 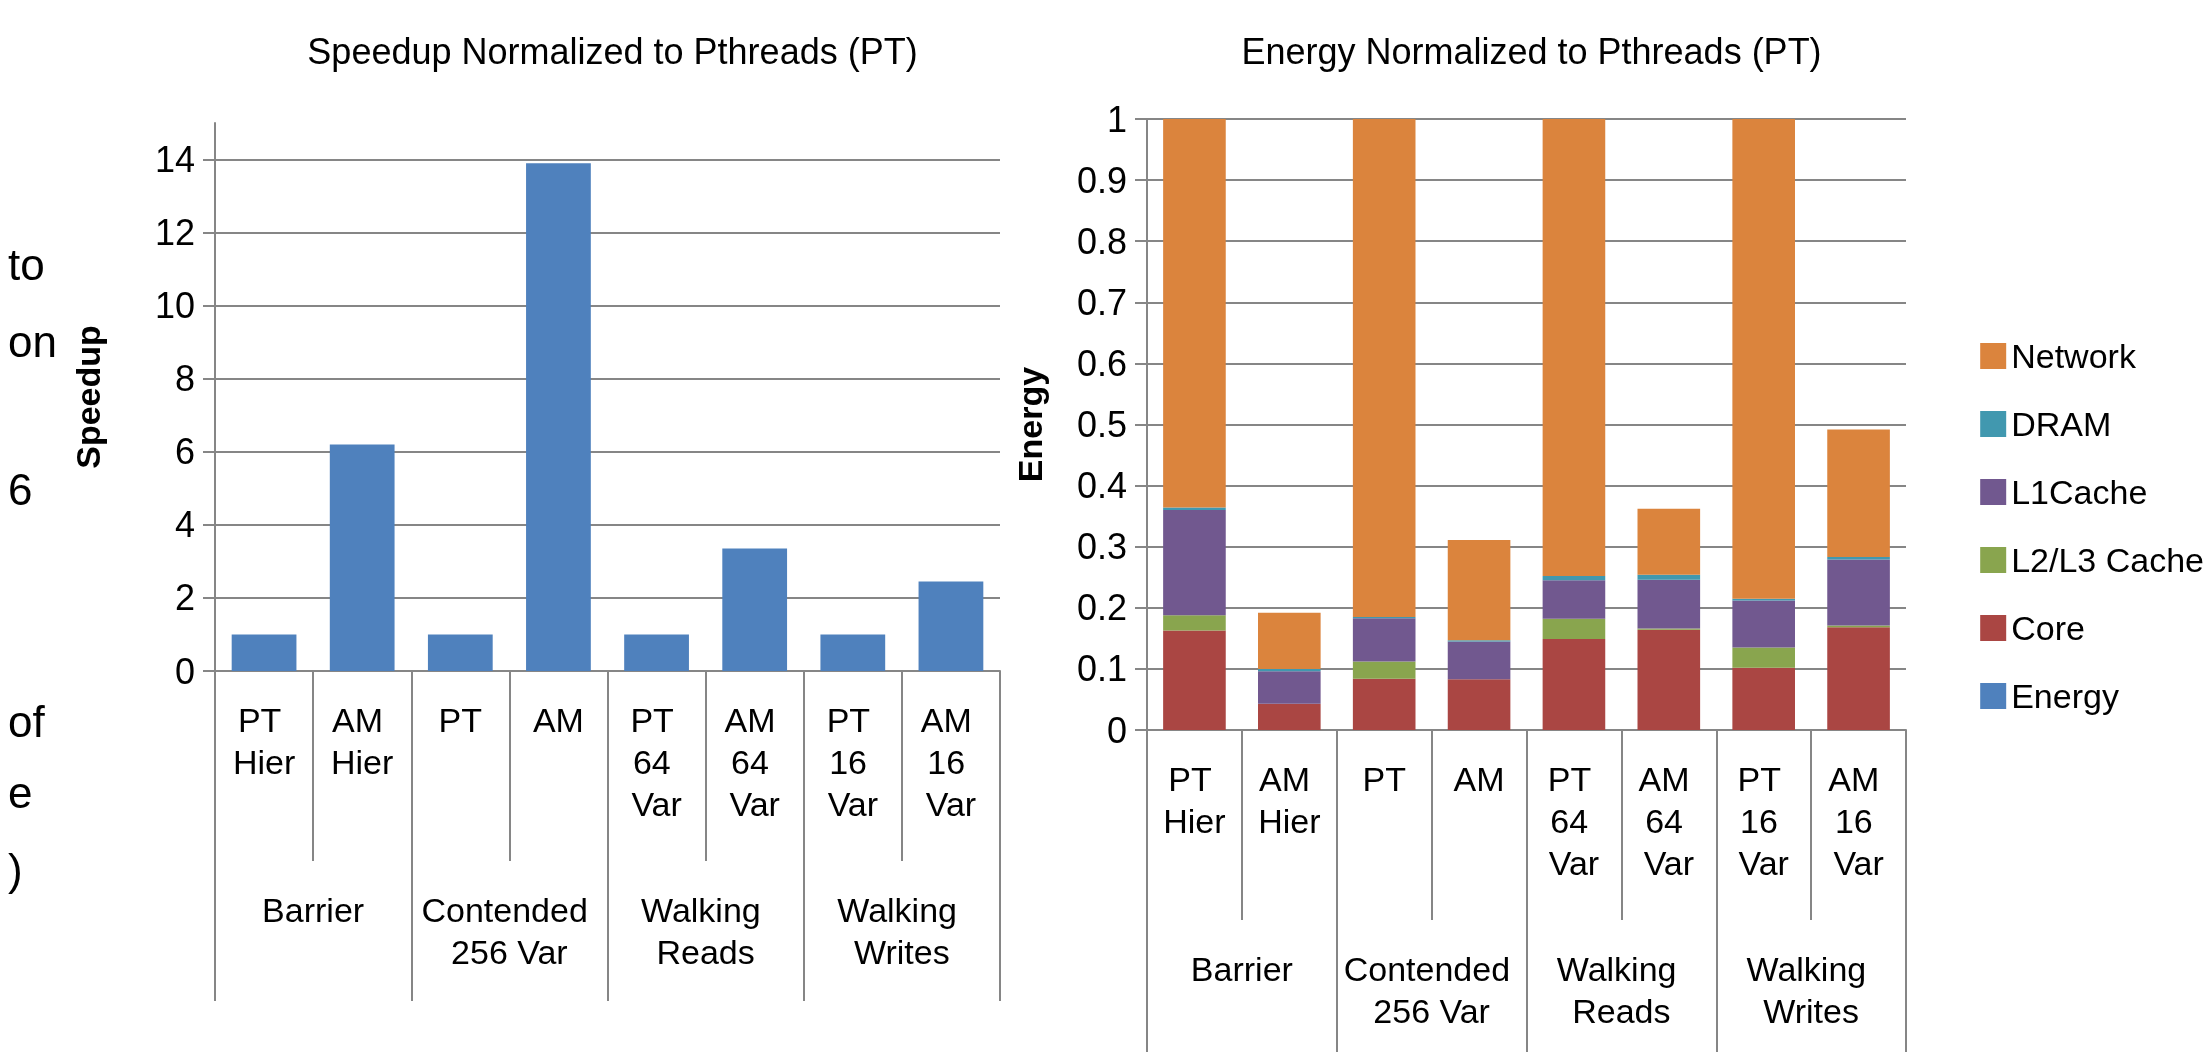 What do you see at coordinates (1531, 51) in the screenshot?
I see `chart-title: Energy Normalized to Pthreads (PT)` at bounding box center [1531, 51].